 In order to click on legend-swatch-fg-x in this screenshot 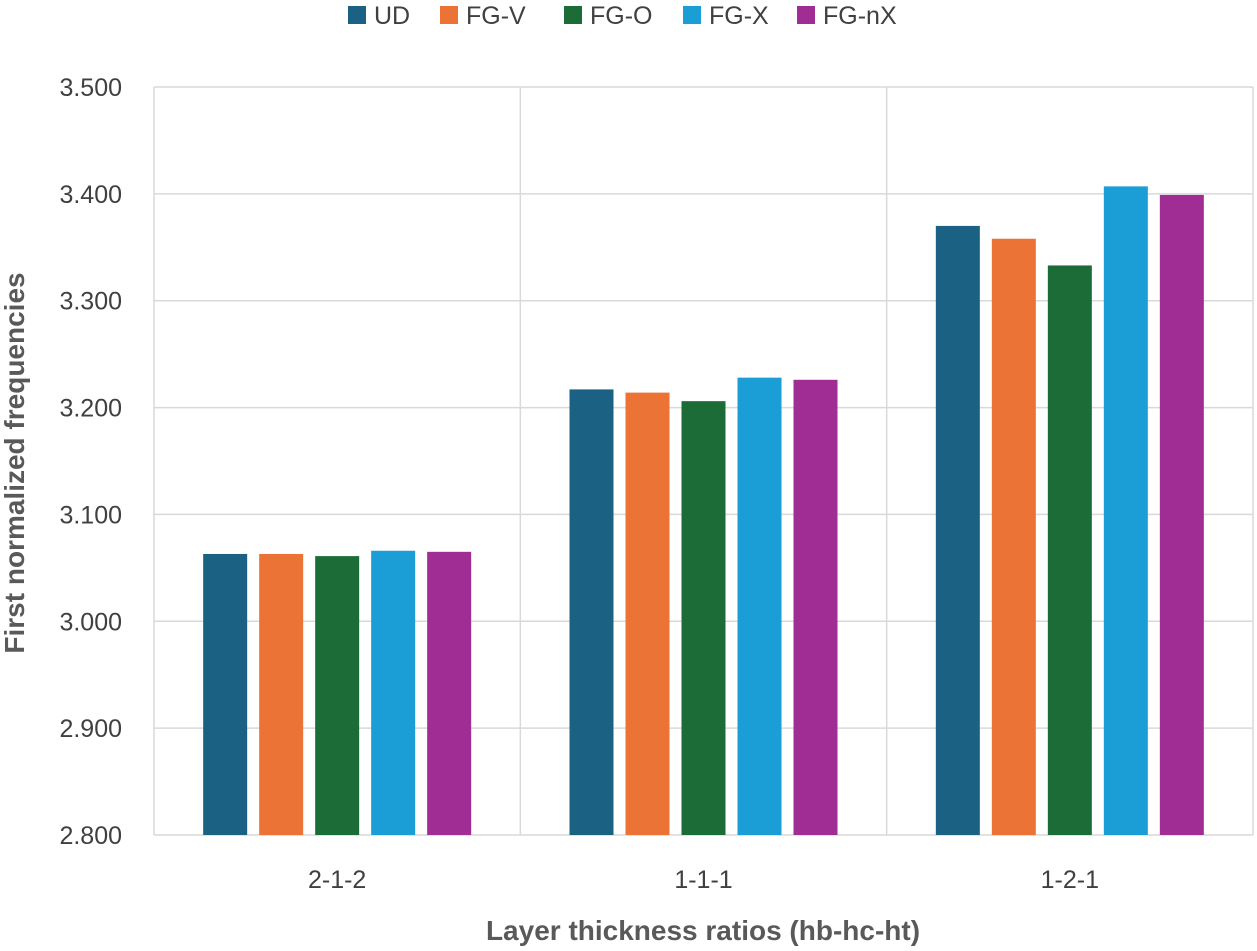, I will do `click(692, 15)`.